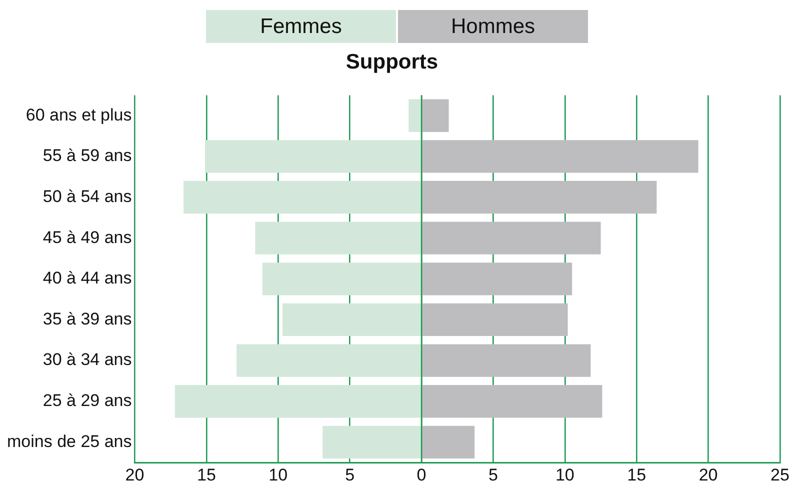 The image size is (794, 493). I want to click on y-tick-label: moins de 25 ans, so click(69, 441).